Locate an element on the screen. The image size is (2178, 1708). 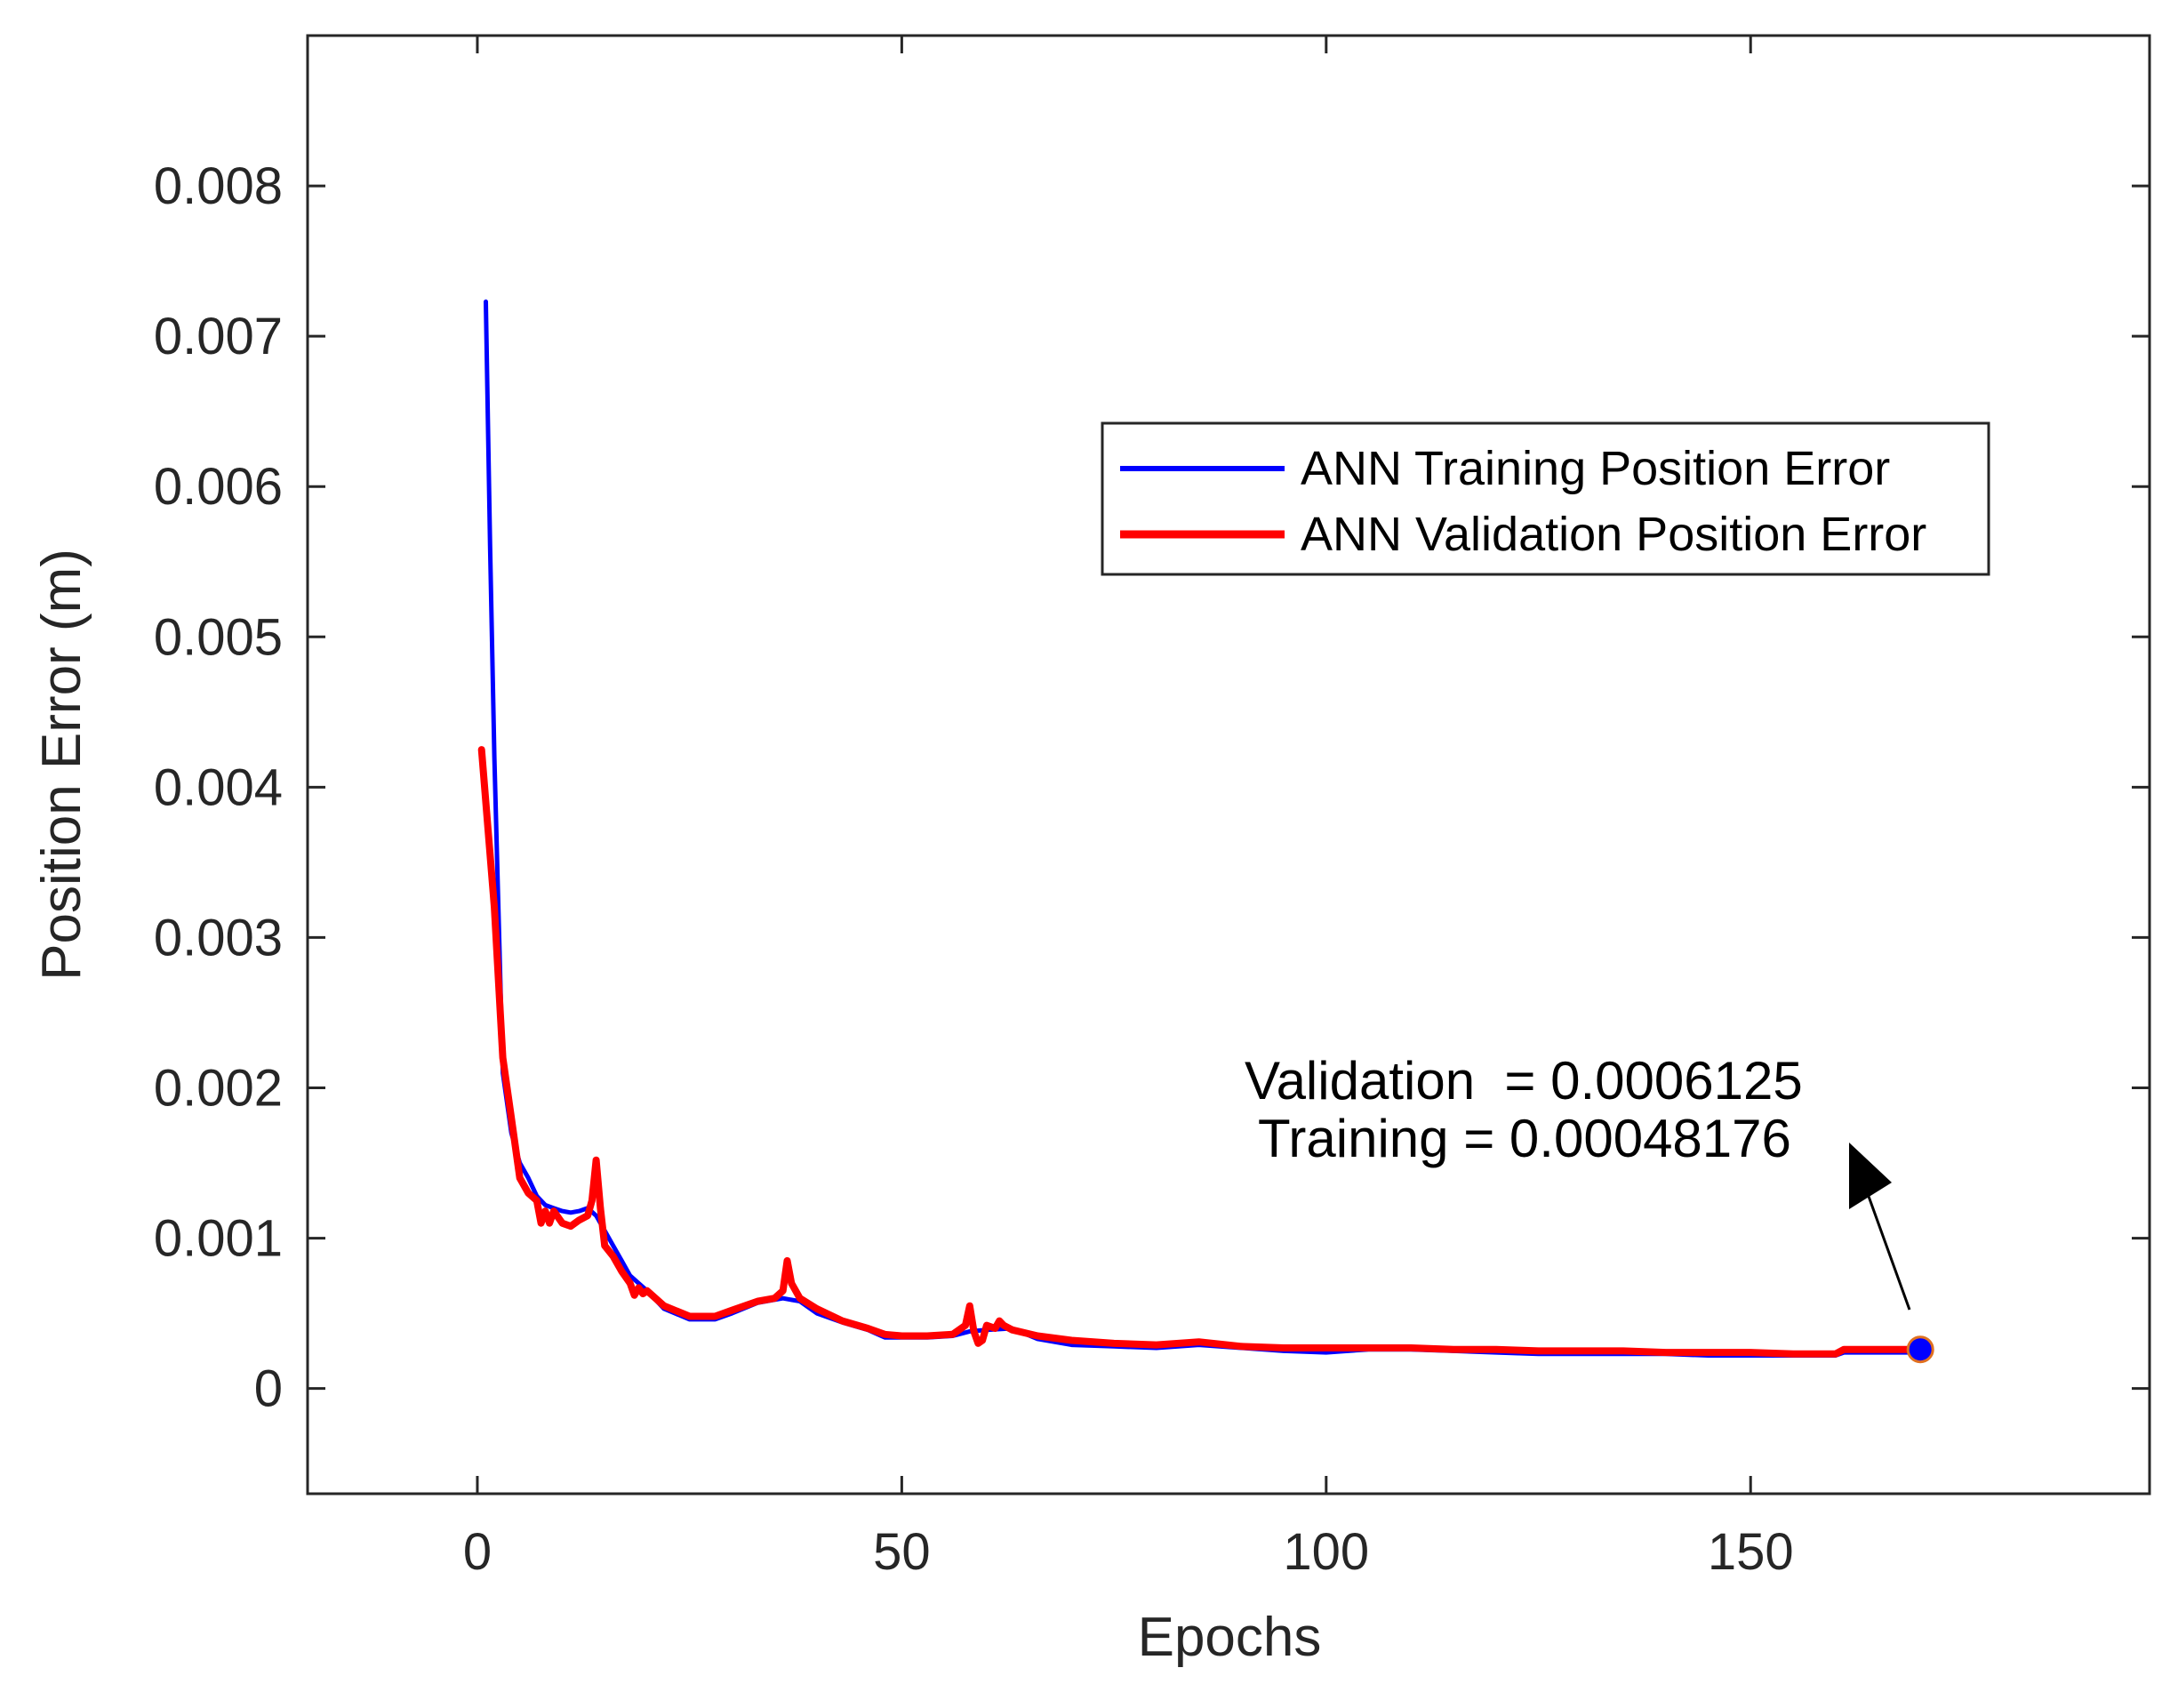
y-tick-label: 0 is located at coordinates (268, 1389).